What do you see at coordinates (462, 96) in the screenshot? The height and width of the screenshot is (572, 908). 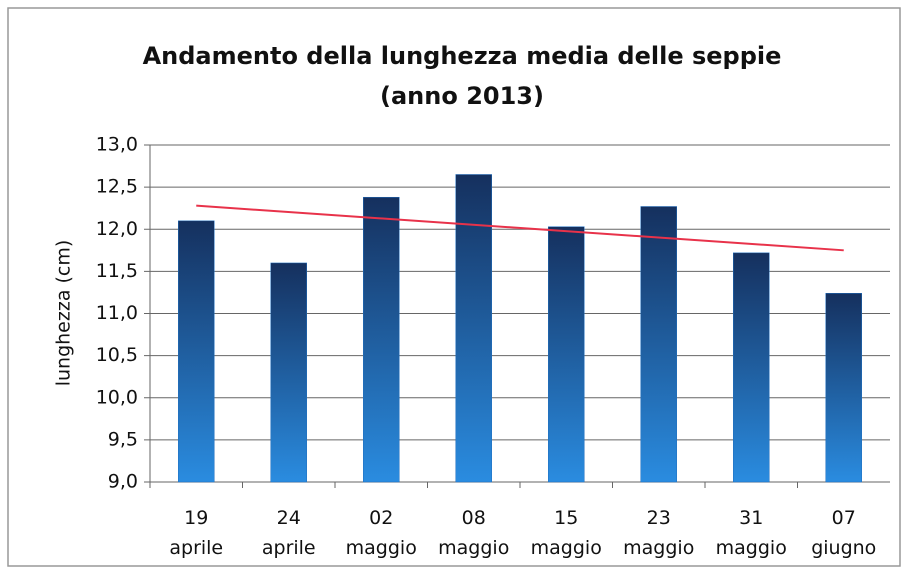 I see `chart-subtitle: (anno 2013)` at bounding box center [462, 96].